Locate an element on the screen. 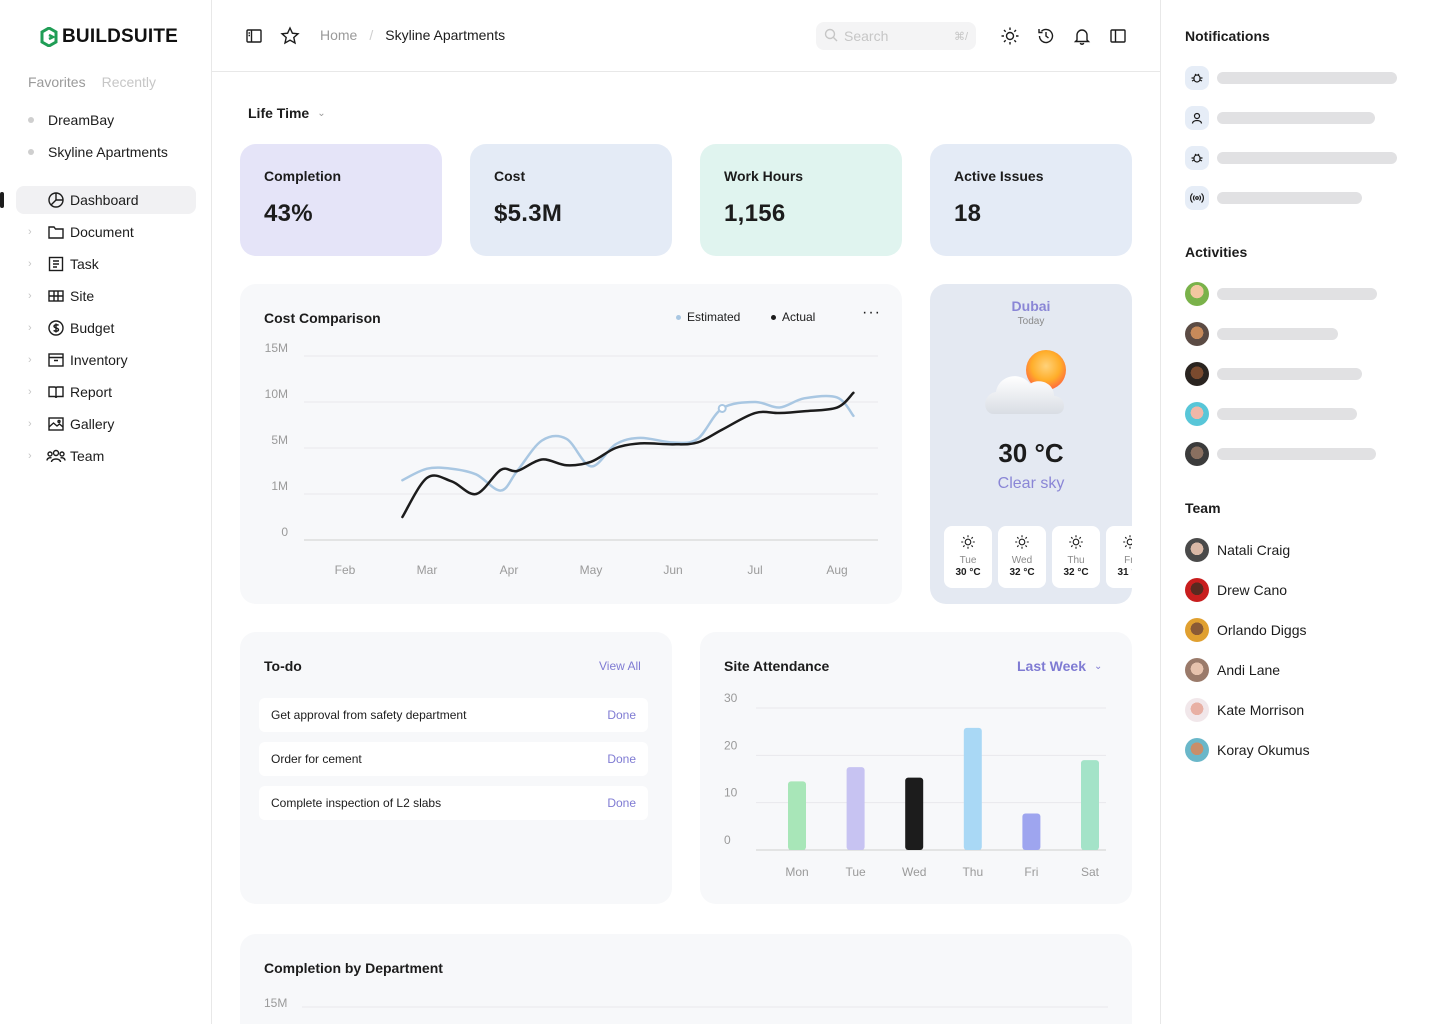 This screenshot has width=1440, height=1024. sidebar-item-site: › Site is located at coordinates (106, 296).